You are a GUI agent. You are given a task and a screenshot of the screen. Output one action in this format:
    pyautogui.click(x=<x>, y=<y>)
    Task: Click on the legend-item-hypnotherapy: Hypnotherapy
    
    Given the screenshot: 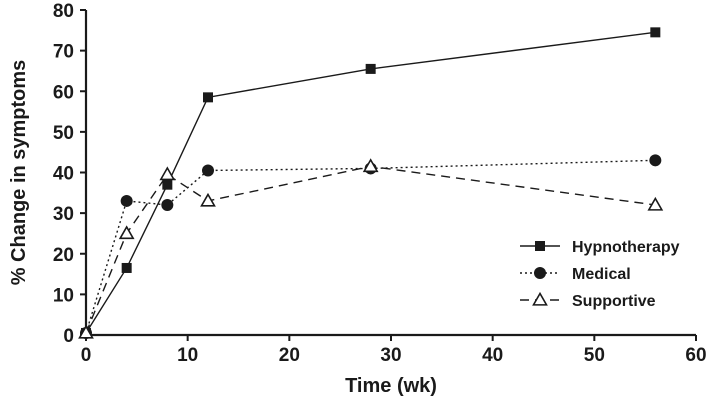 What is the action you would take?
    pyautogui.click(x=600, y=247)
    